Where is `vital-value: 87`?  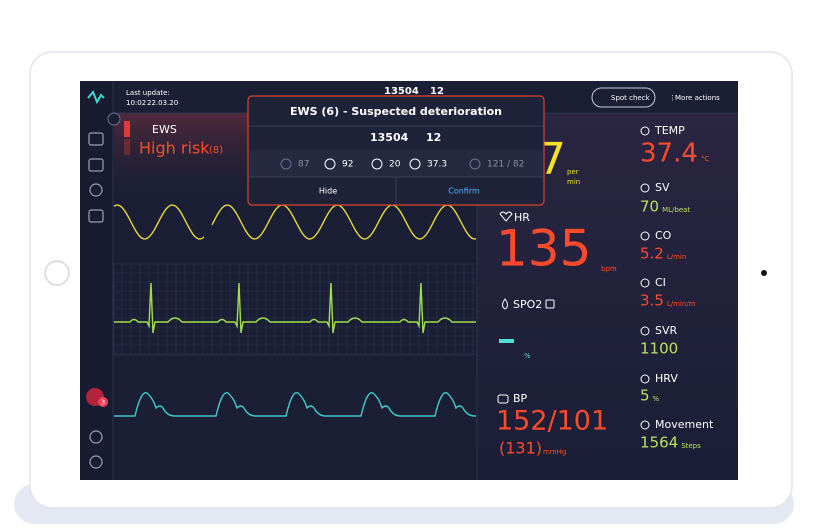
vital-value: 87 is located at coordinates (303, 165).